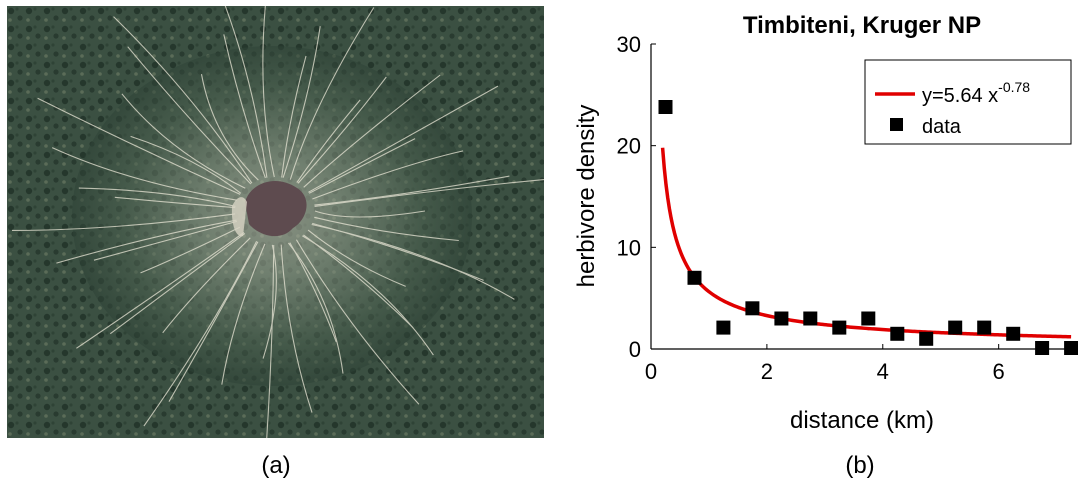 The width and height of the screenshot is (1078, 480). I want to click on legend-data-label: data, so click(942, 127).